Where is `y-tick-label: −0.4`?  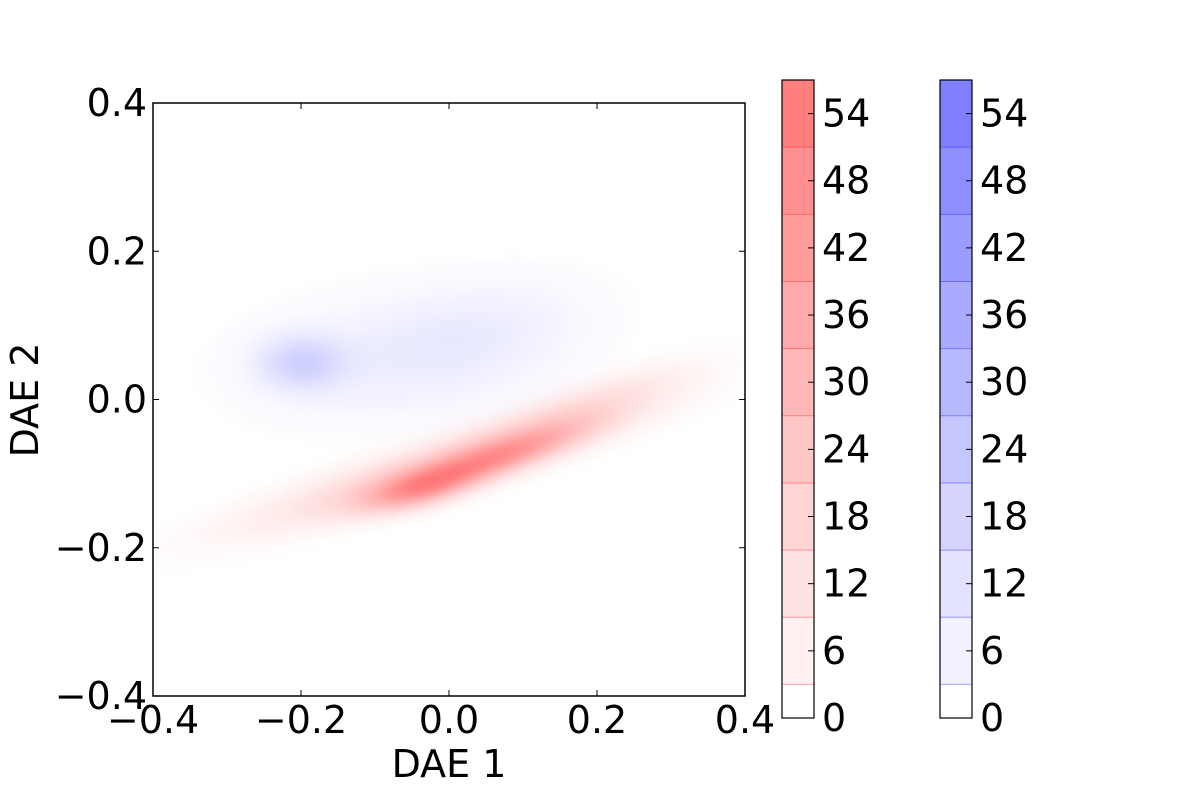 y-tick-label: −0.4 is located at coordinates (101, 696).